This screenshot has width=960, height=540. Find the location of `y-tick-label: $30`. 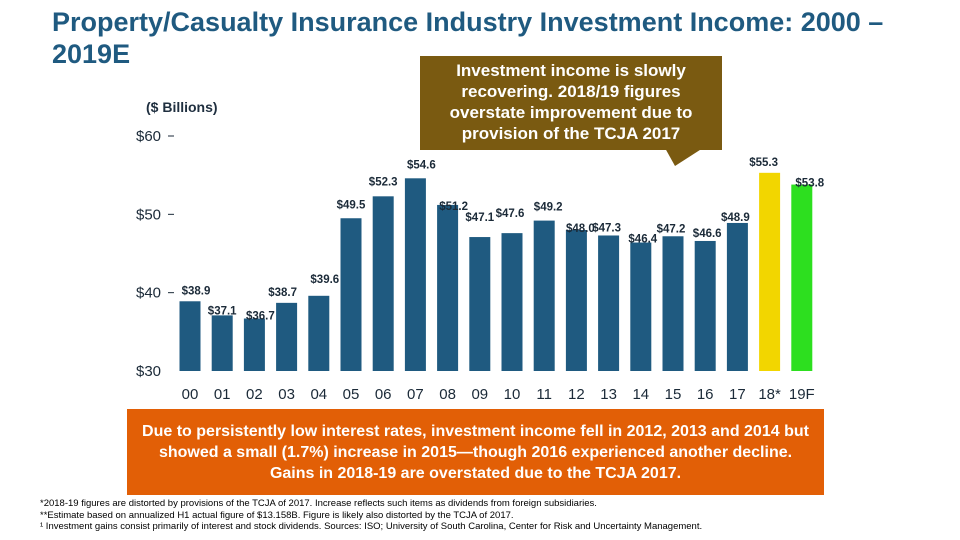

y-tick-label: $30 is located at coordinates (148, 371).